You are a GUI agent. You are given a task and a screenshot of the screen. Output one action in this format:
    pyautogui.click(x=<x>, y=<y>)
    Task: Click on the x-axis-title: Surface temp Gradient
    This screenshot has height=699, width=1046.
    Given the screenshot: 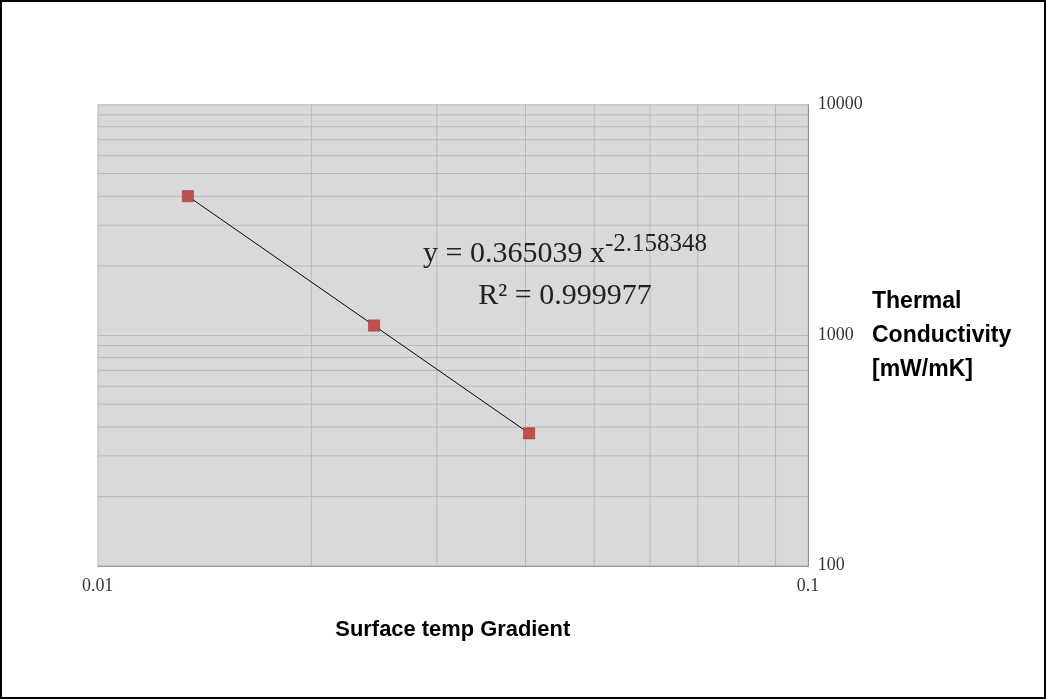 What is the action you would take?
    pyautogui.click(x=453, y=629)
    